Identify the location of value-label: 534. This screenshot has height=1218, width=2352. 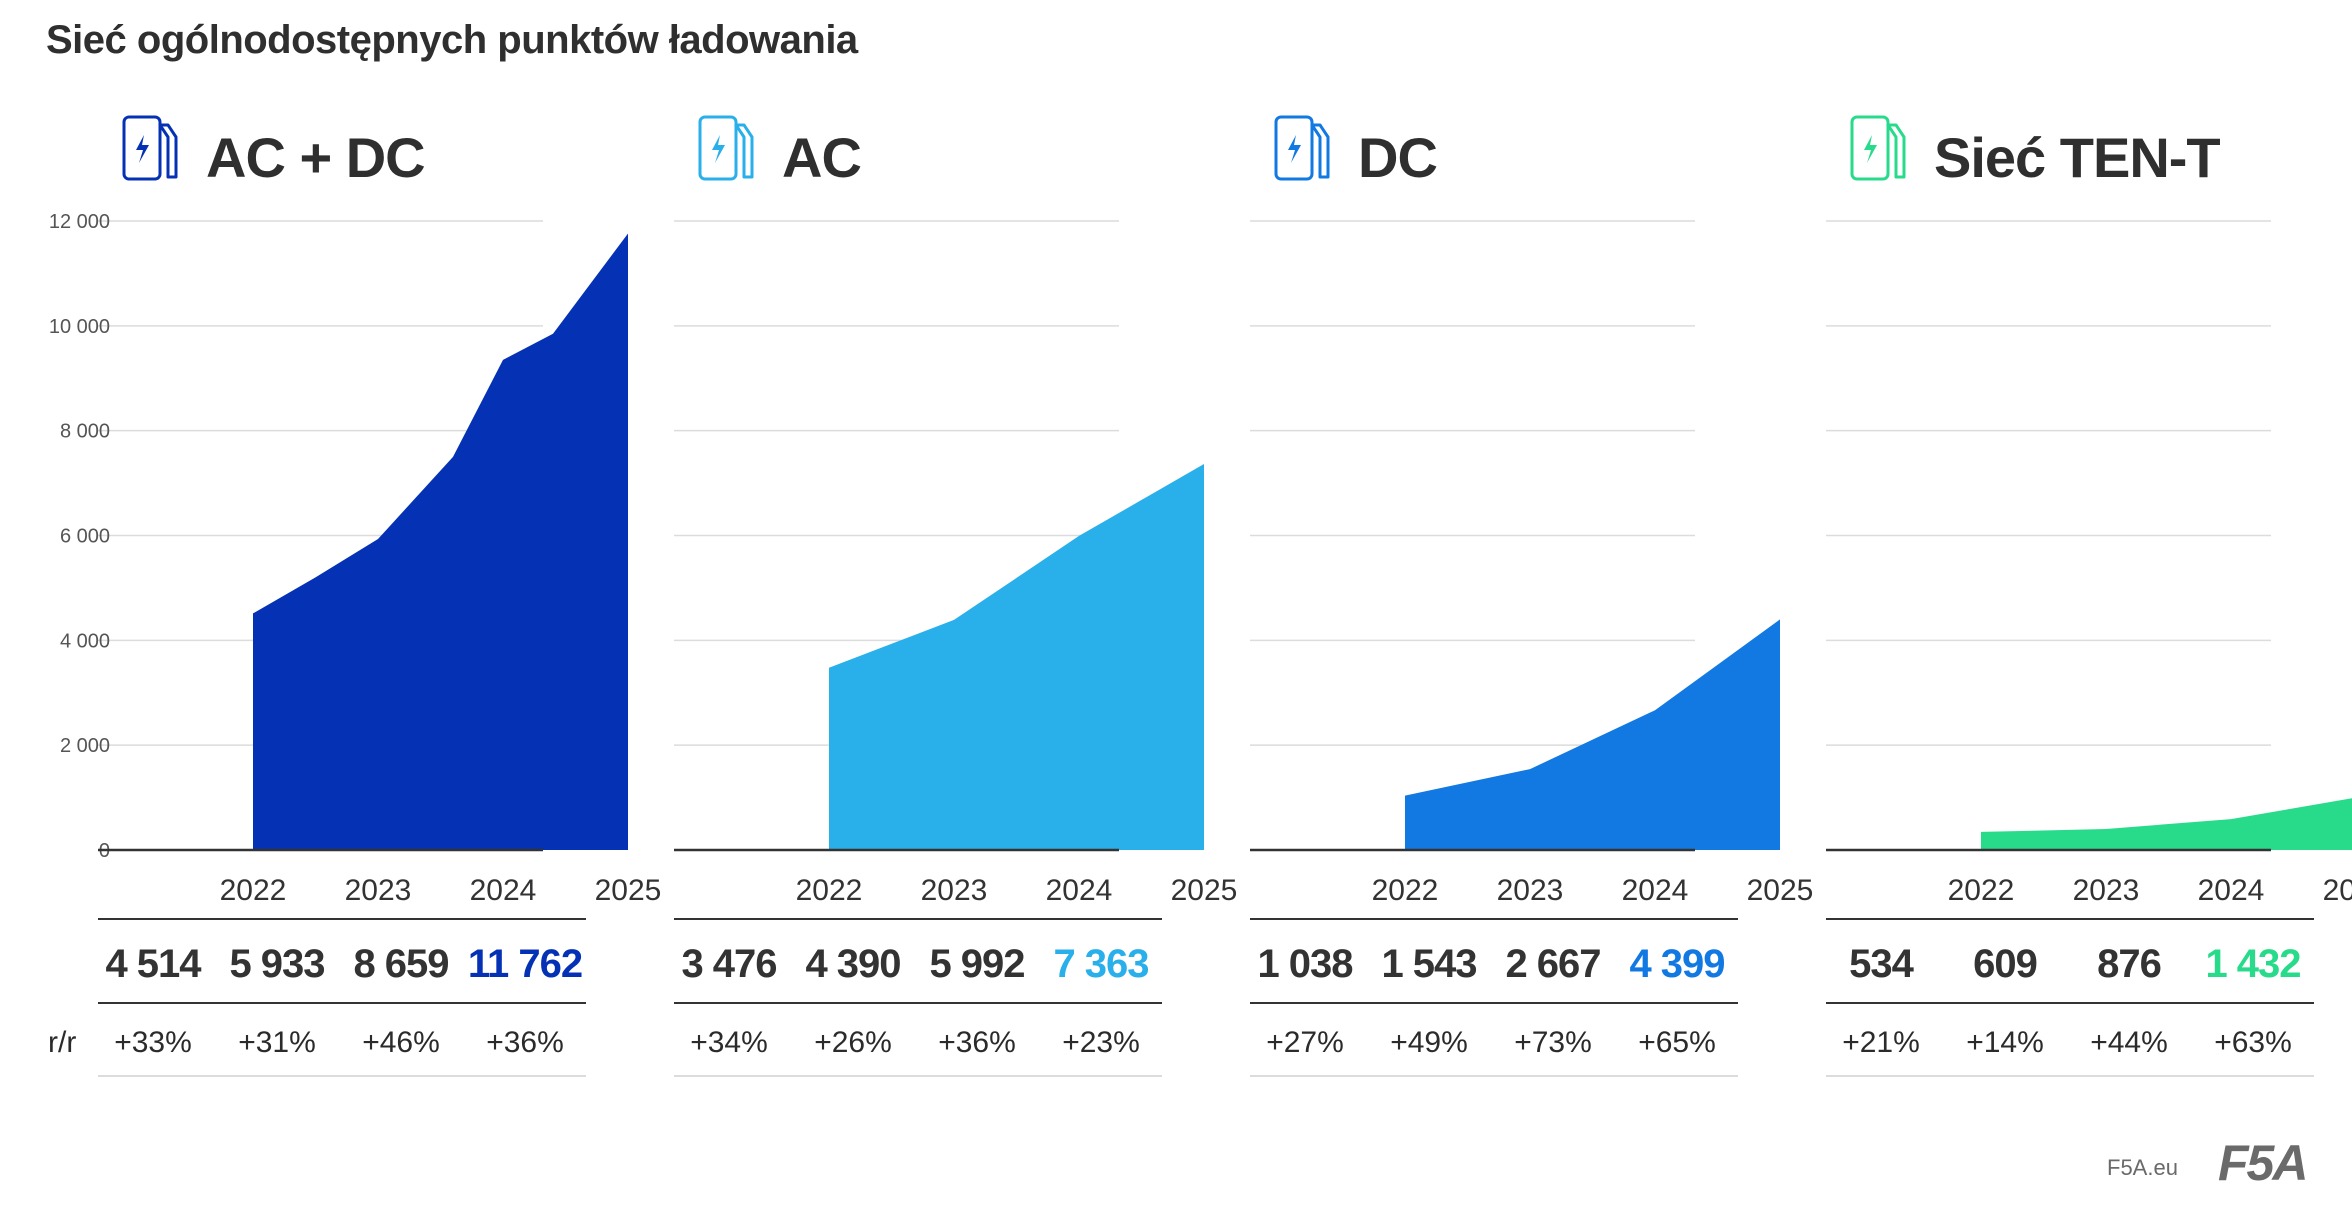
(1881, 964).